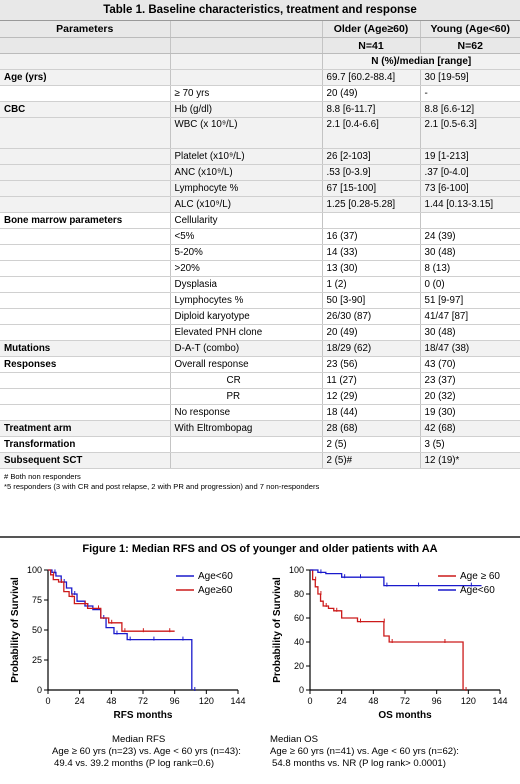 The width and height of the screenshot is (520, 784). What do you see at coordinates (245, 220) in the screenshot?
I see `row-subparameter: Cellularity` at bounding box center [245, 220].